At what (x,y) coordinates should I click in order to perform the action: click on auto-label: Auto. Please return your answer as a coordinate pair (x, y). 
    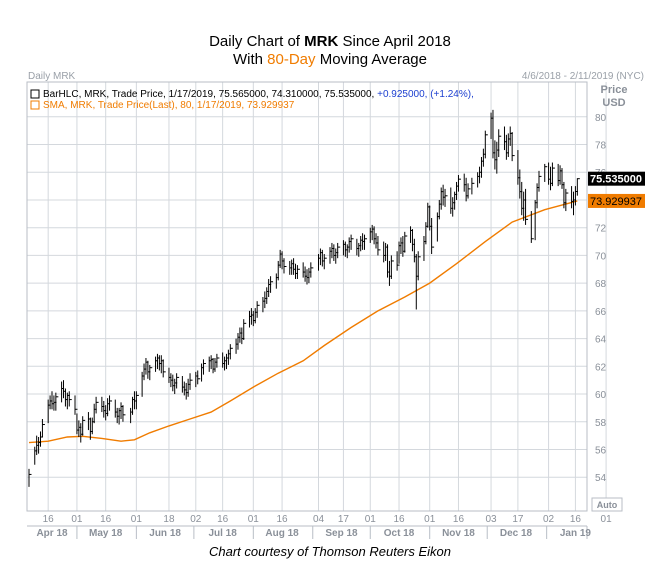
    Looking at the image, I should click on (607, 505).